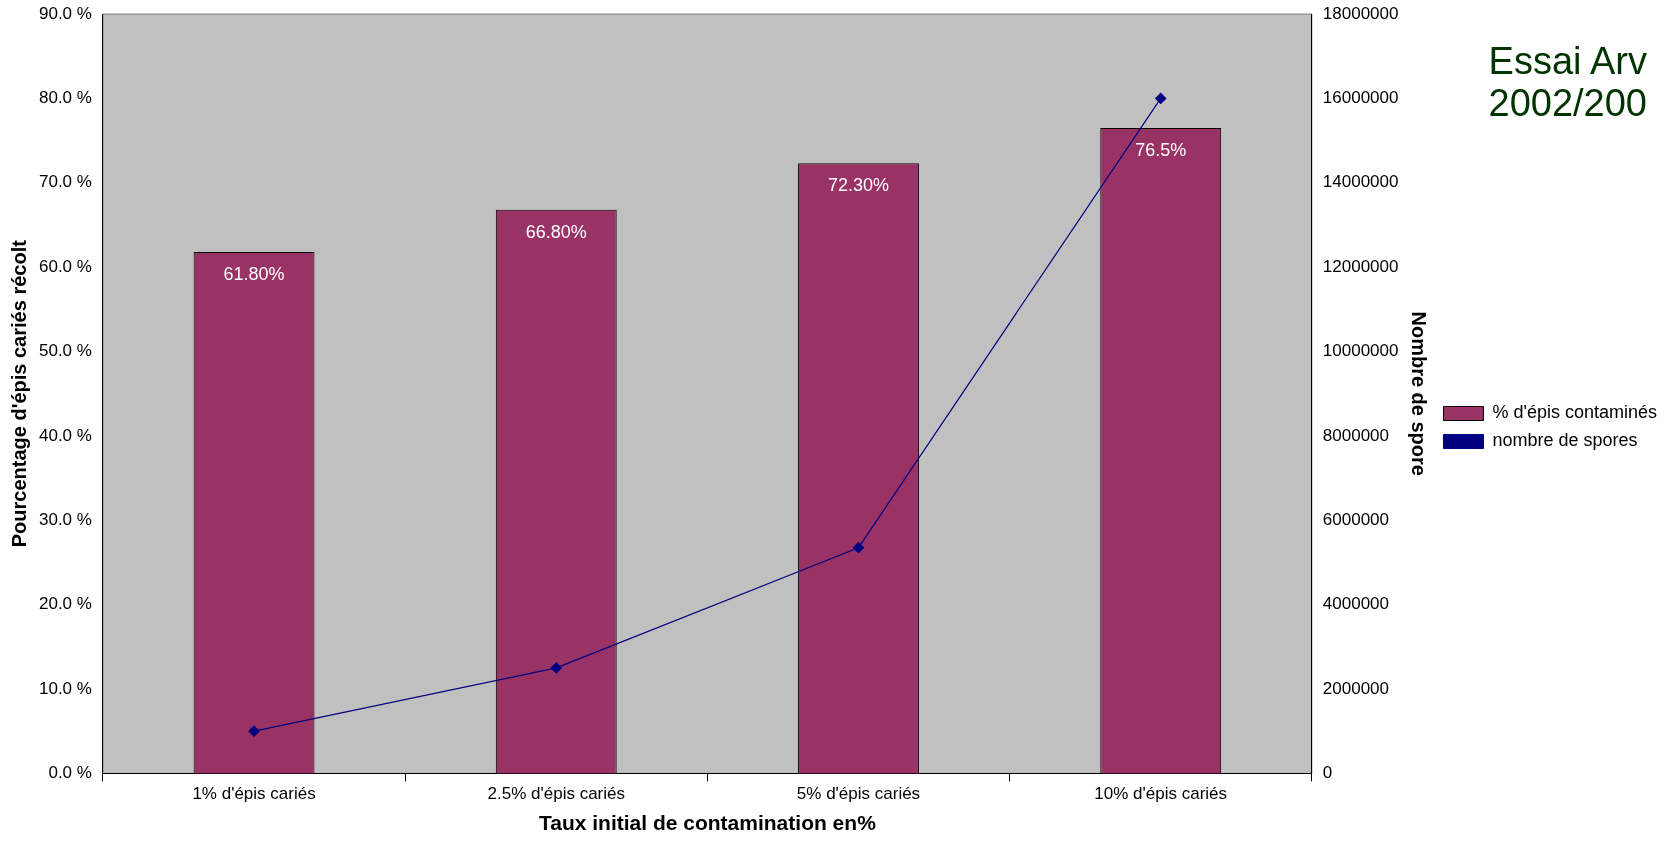 The image size is (1667, 845). What do you see at coordinates (254, 794) in the screenshot?
I see `x-tick-label: 1% d'épis cariés` at bounding box center [254, 794].